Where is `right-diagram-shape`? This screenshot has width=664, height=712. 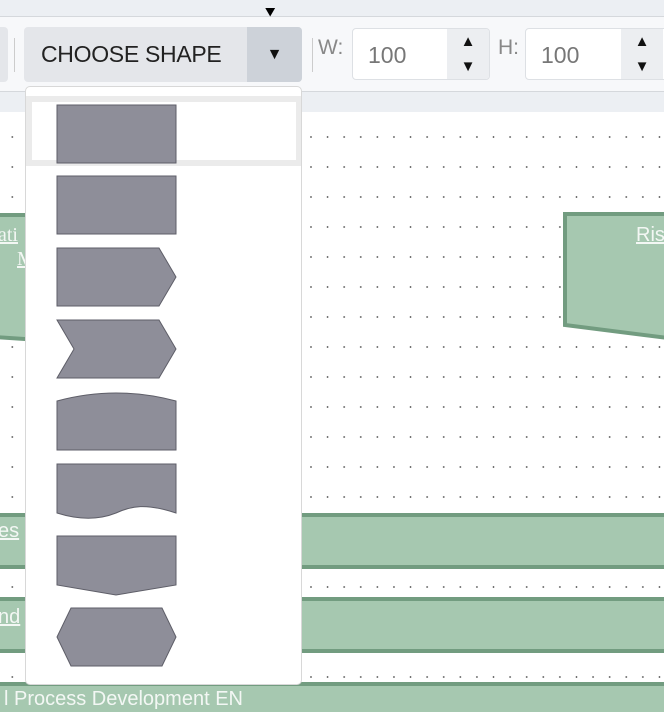 right-diagram-shape is located at coordinates (613, 276).